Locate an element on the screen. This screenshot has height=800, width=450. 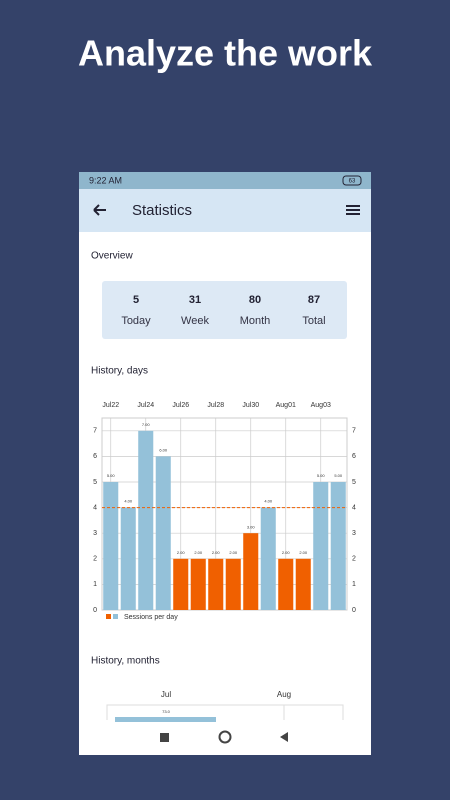
value-label: 7.00 is located at coordinates (146, 424).